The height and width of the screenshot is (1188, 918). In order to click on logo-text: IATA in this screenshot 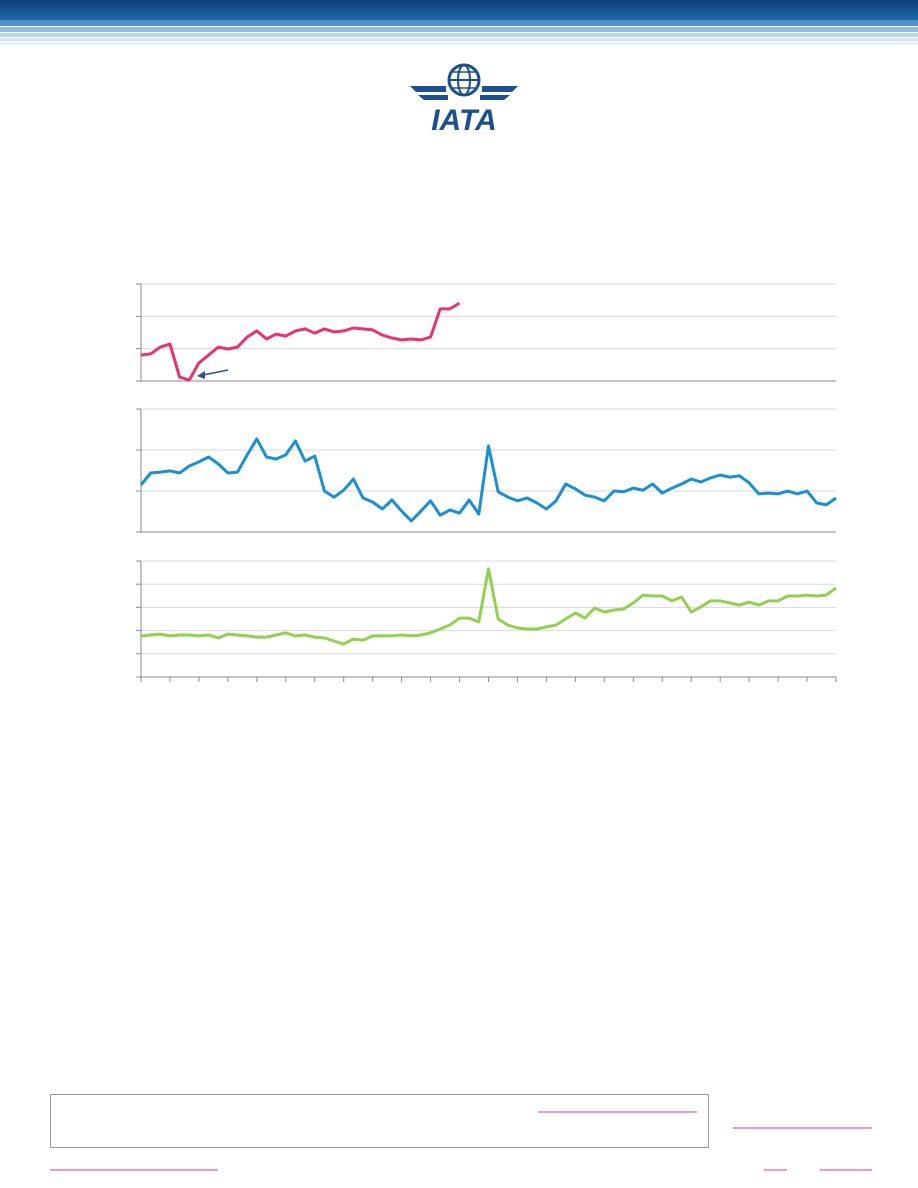, I will do `click(464, 120)`.